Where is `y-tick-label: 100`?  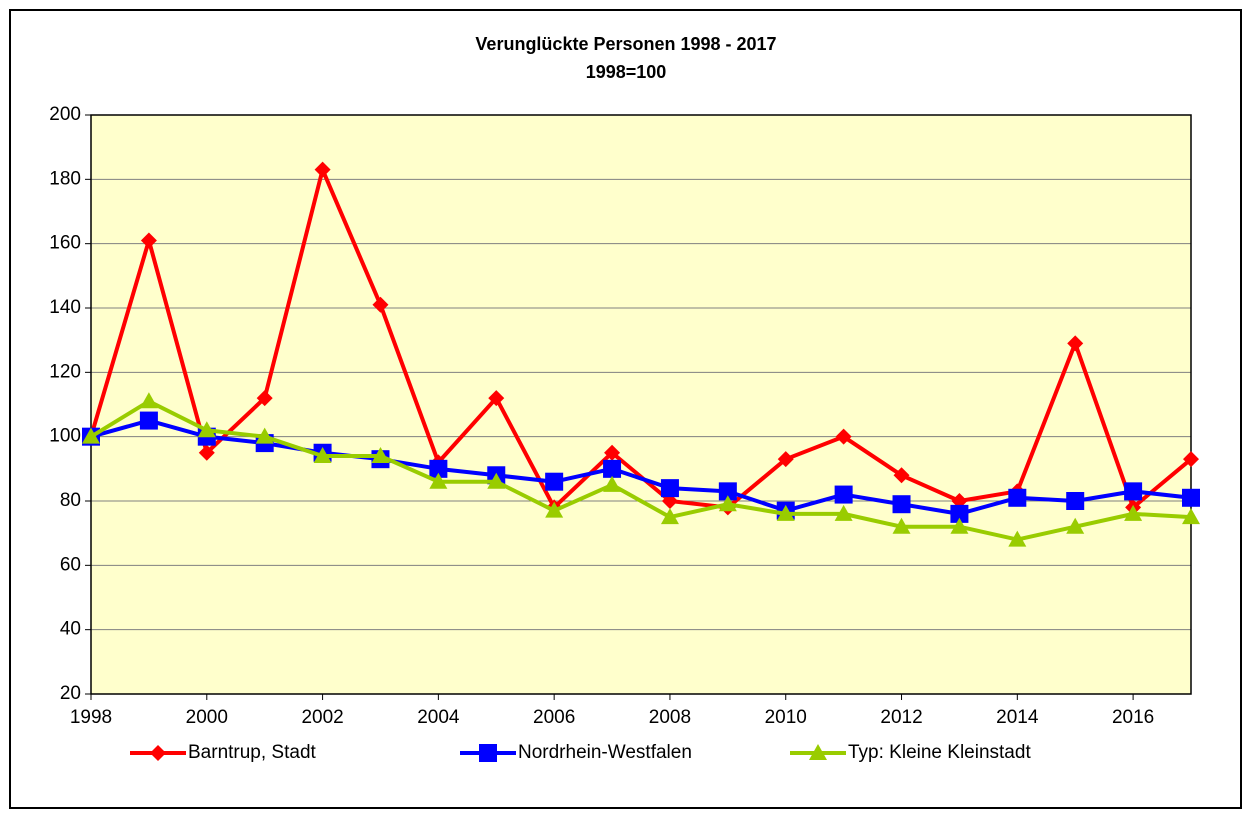 y-tick-label: 100 is located at coordinates (65, 436).